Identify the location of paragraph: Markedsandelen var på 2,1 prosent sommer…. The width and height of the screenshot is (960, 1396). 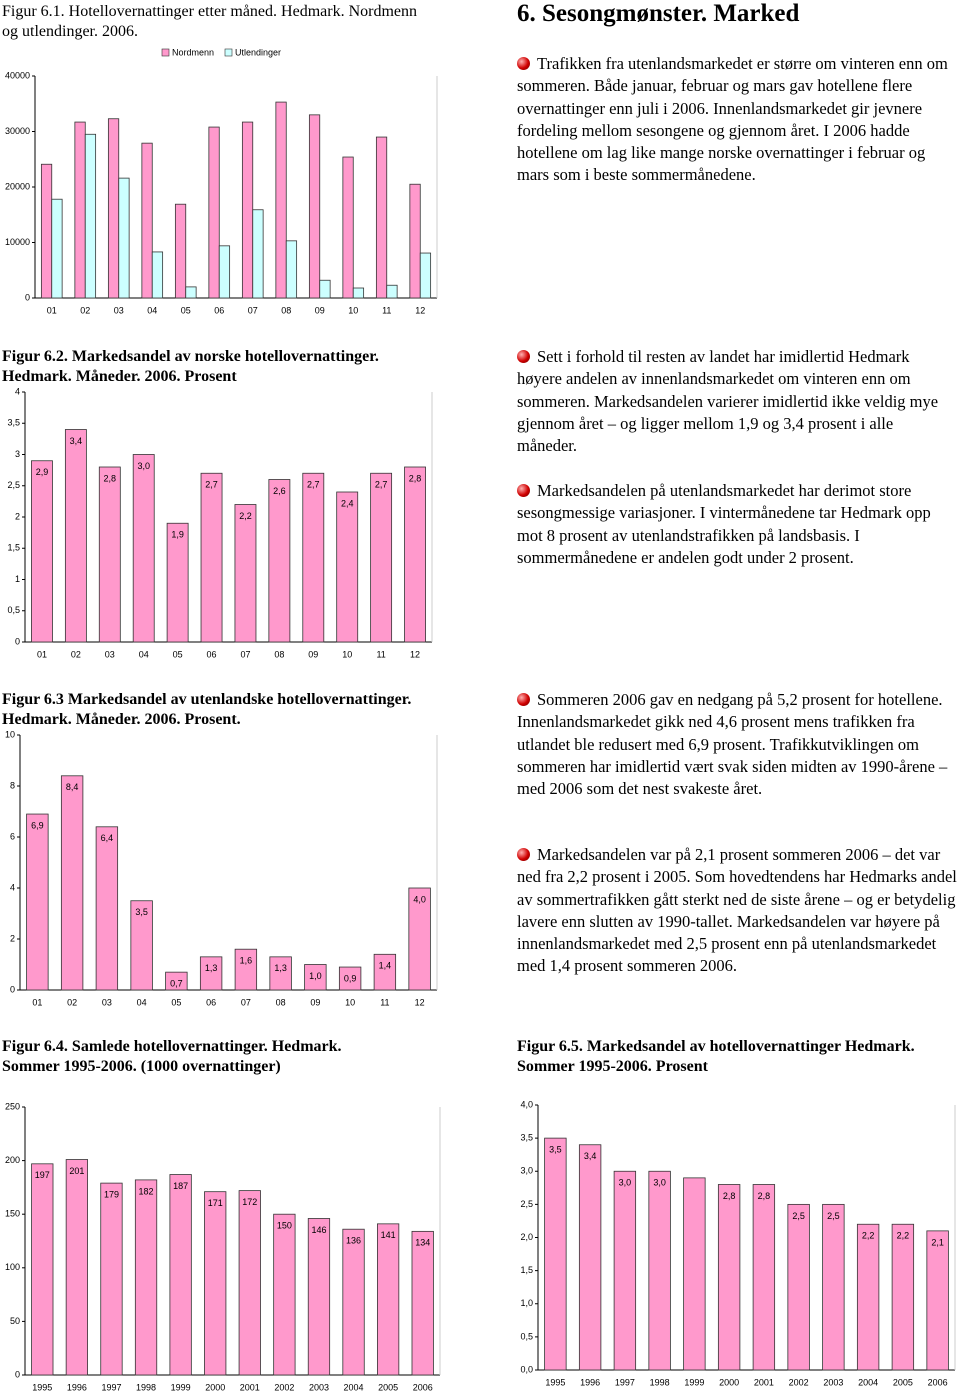
(737, 911).